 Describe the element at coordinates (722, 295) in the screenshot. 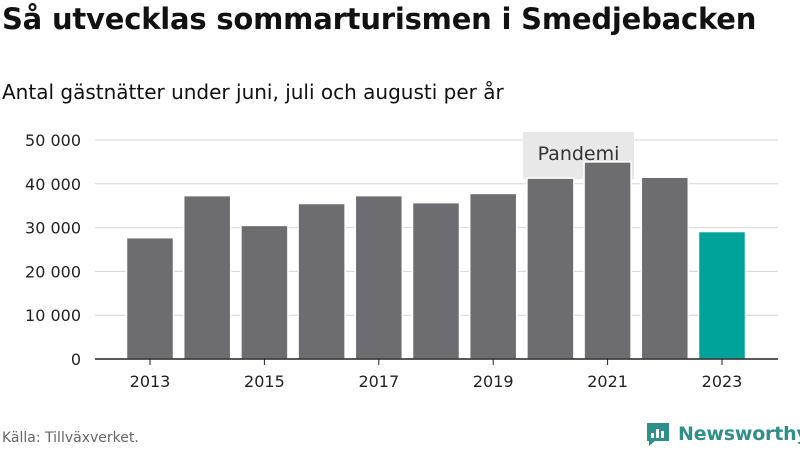

I see `bar-2023` at that location.